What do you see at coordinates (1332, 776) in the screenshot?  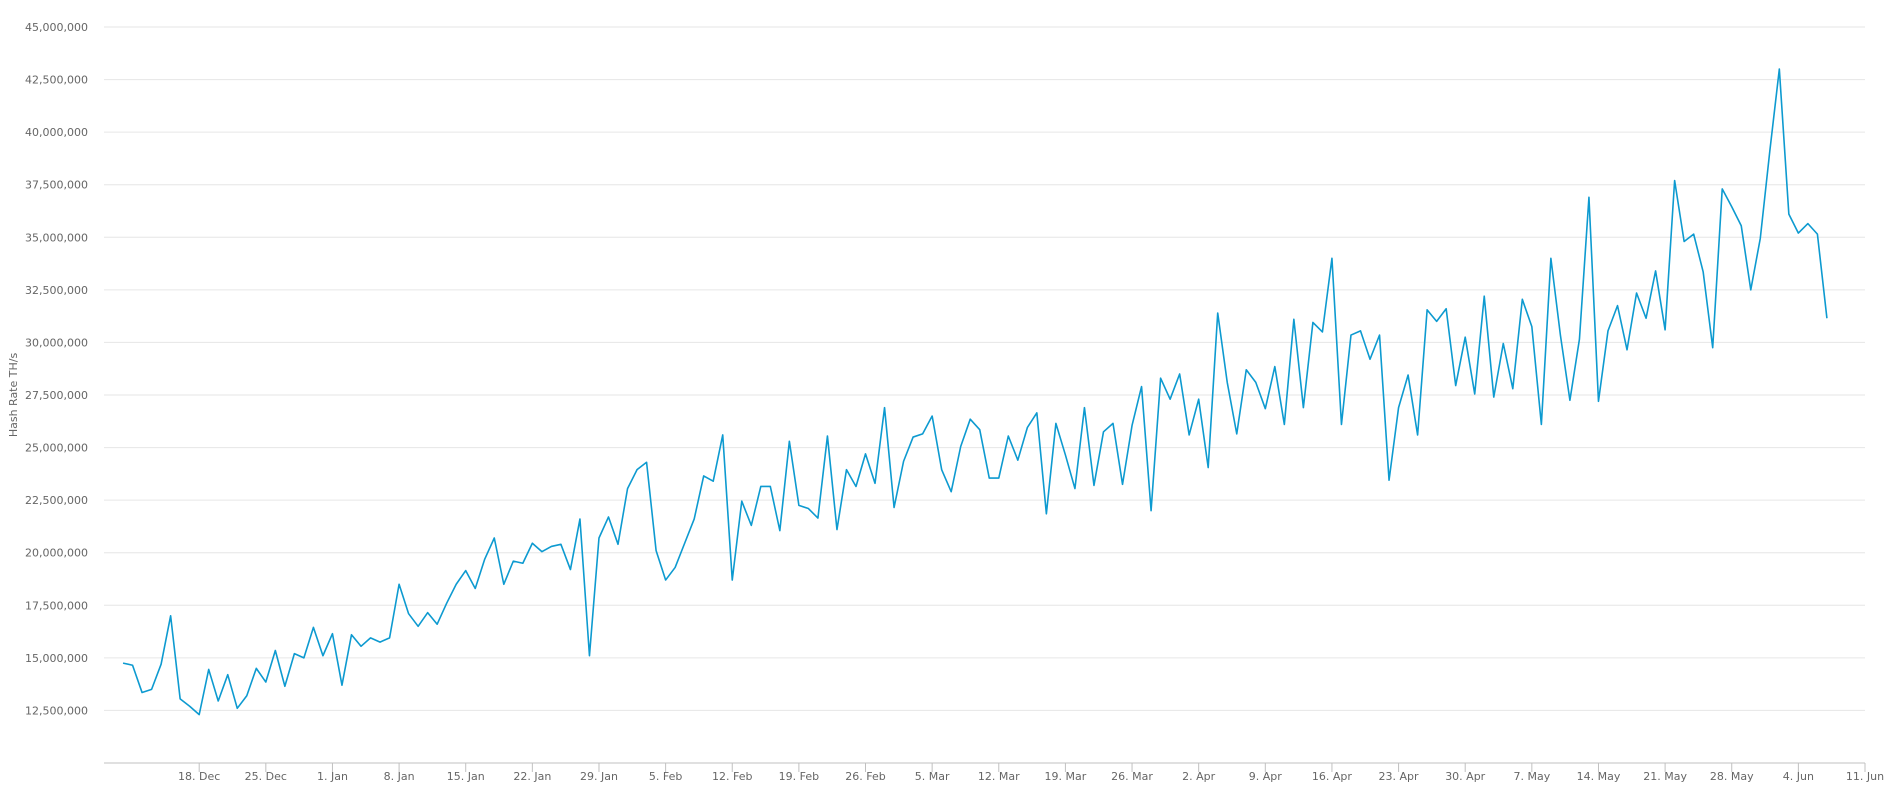 I see `x-tick-label: 16. Apr` at bounding box center [1332, 776].